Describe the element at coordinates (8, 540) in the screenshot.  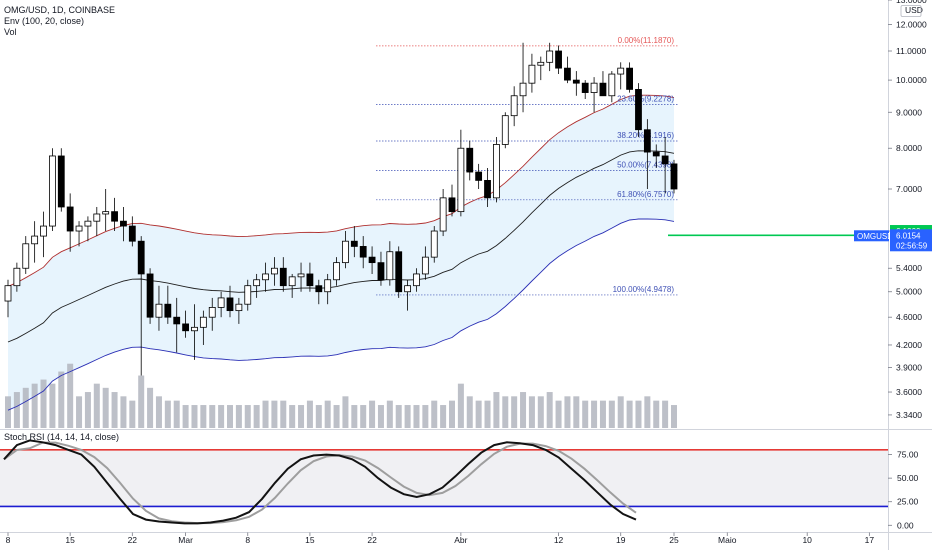
I see `time-tick-label-0: 8` at that location.